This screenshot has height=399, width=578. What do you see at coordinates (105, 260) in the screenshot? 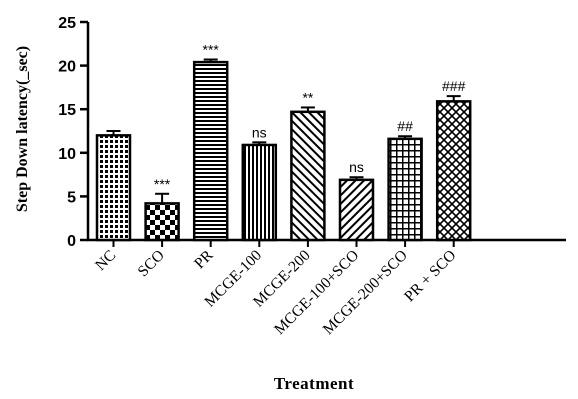
I see `x-category-label: NC` at bounding box center [105, 260].